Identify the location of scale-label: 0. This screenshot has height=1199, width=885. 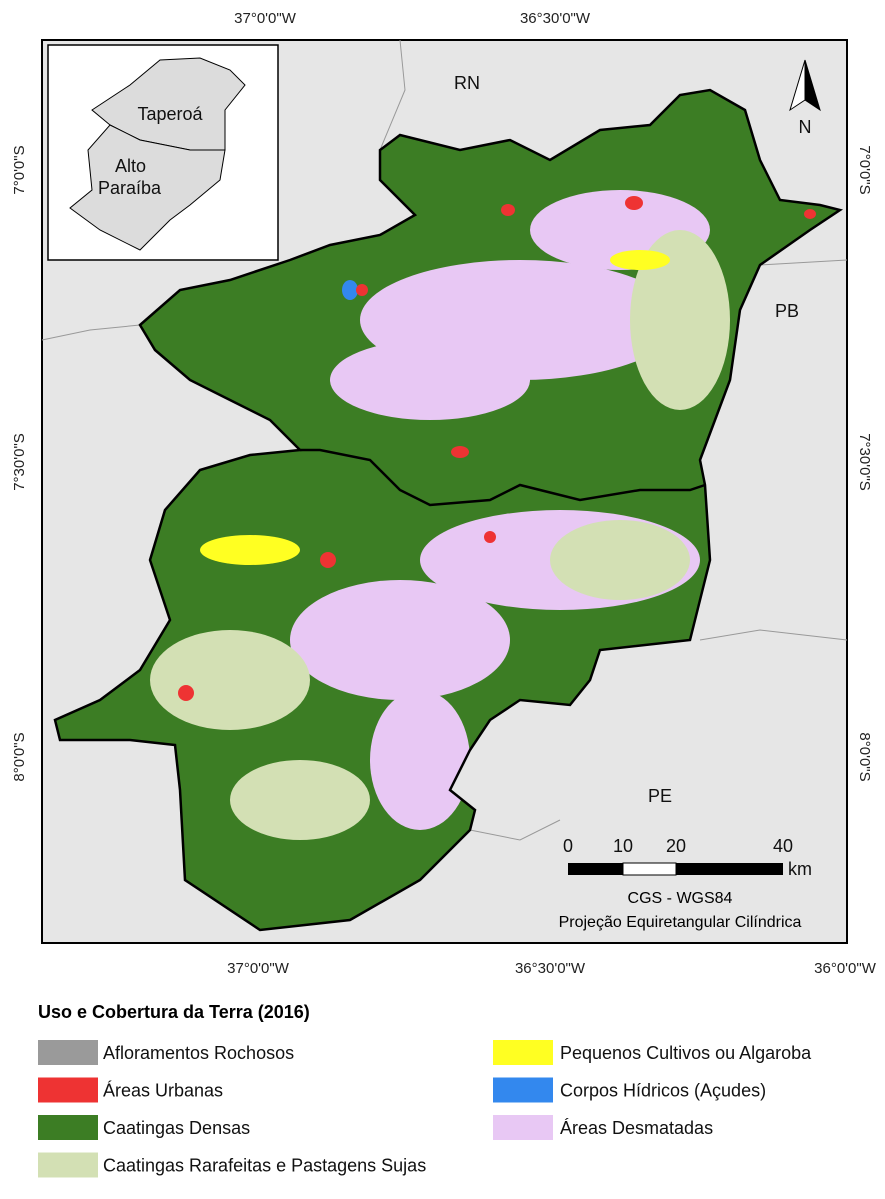
(568, 846).